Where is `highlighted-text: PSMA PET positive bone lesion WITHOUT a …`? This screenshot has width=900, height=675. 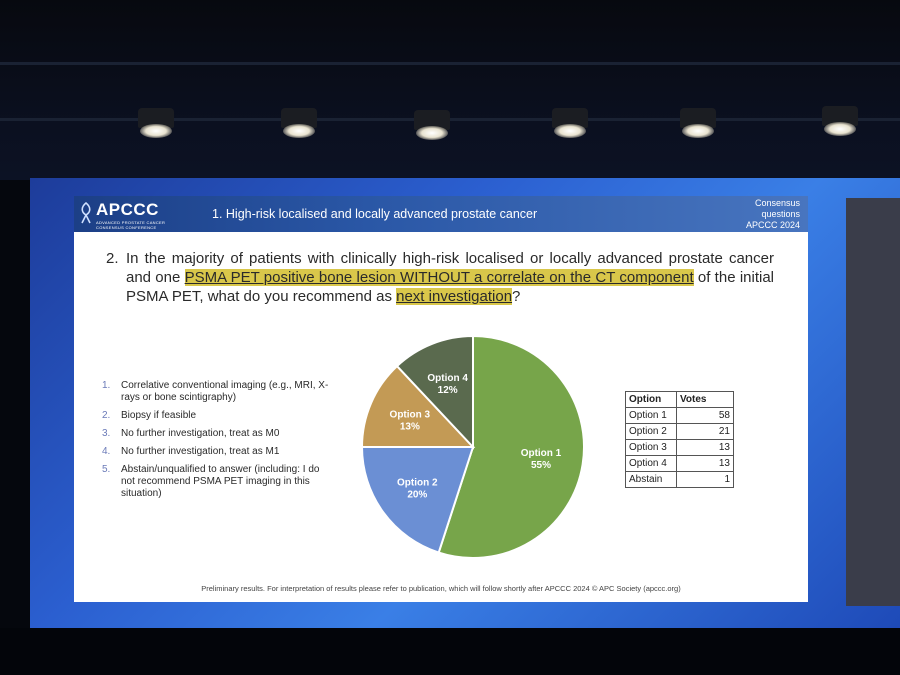 highlighted-text: PSMA PET positive bone lesion WITHOUT a … is located at coordinates (439, 277).